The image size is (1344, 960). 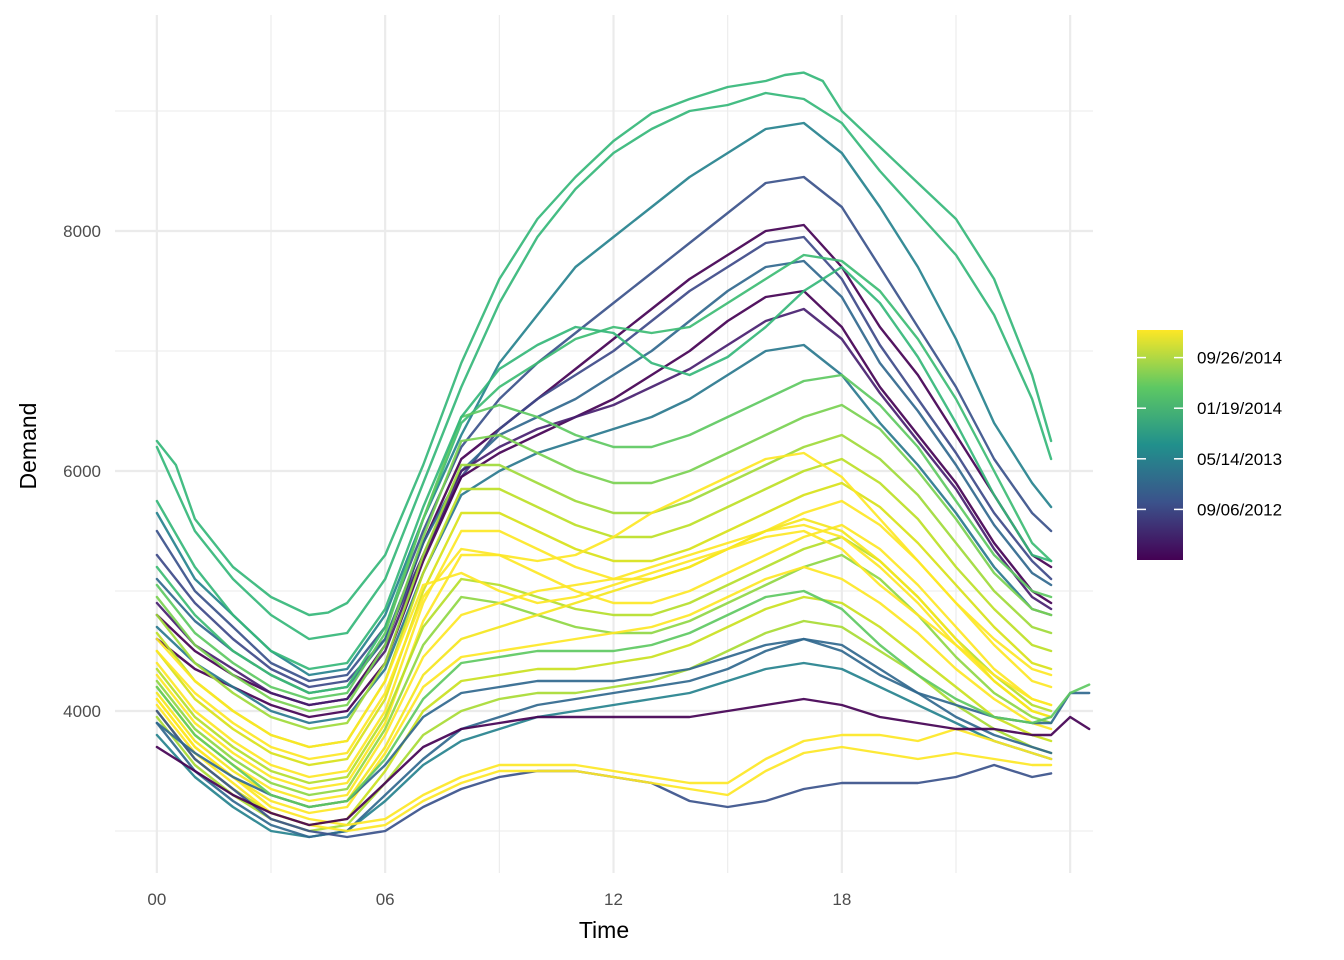 I want to click on colorbar-label: 09/26/2014, so click(x=1239, y=358).